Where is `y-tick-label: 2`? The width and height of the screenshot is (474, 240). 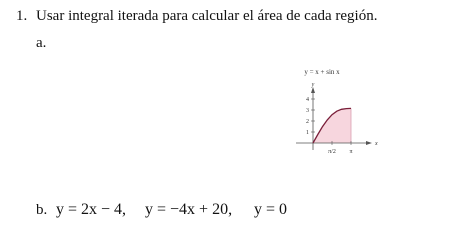 y-tick-label: 2 is located at coordinates (307, 122).